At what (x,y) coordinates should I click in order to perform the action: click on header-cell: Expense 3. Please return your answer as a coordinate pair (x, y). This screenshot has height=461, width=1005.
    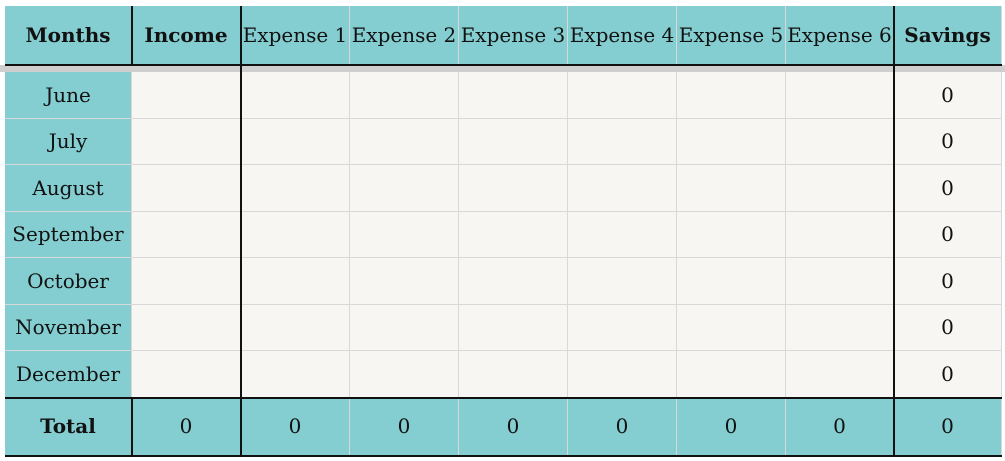
    Looking at the image, I should click on (513, 35).